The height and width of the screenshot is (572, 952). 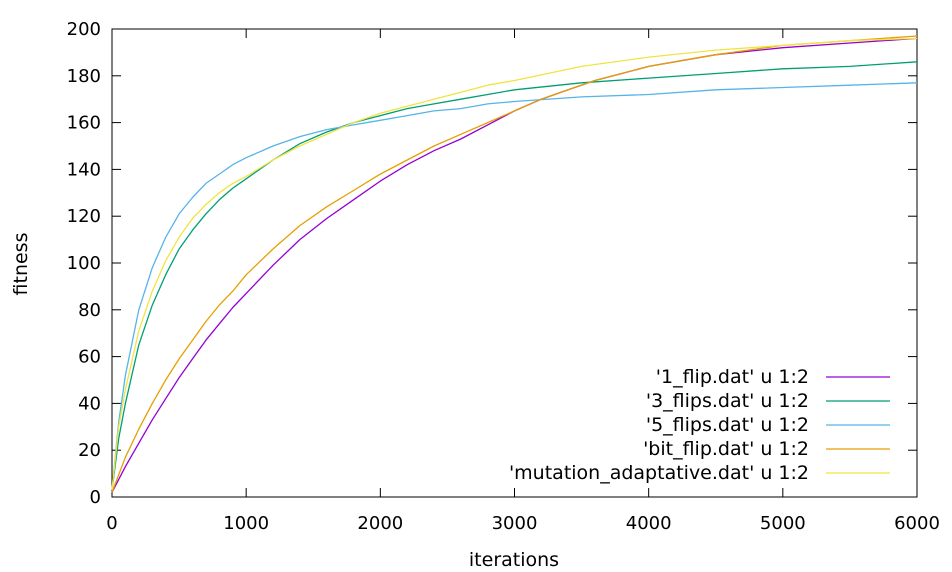 I want to click on y-tick-label: 0, so click(x=95, y=497).